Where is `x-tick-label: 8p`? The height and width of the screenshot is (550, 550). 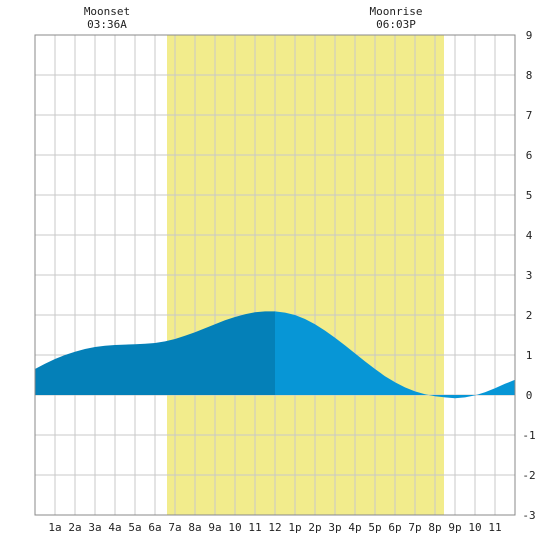
x-tick-label: 8p is located at coordinates (434, 527).